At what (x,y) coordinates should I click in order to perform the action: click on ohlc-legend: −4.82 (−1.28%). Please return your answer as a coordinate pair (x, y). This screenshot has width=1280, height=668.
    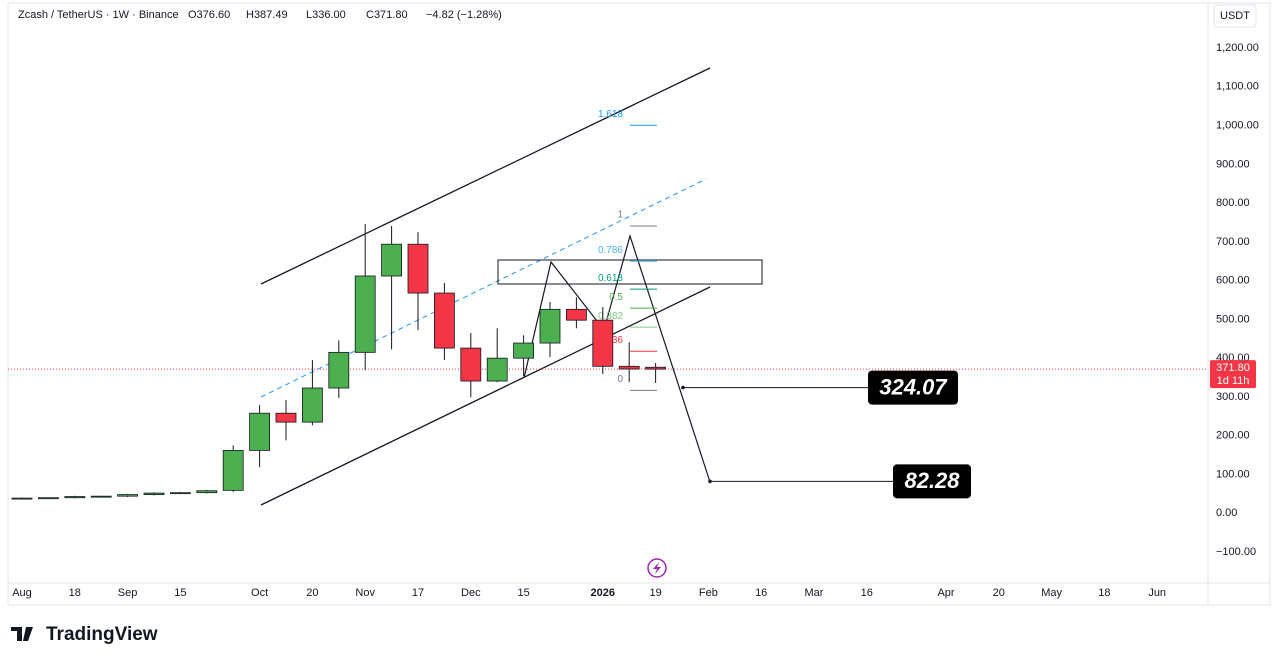
    Looking at the image, I should click on (464, 15).